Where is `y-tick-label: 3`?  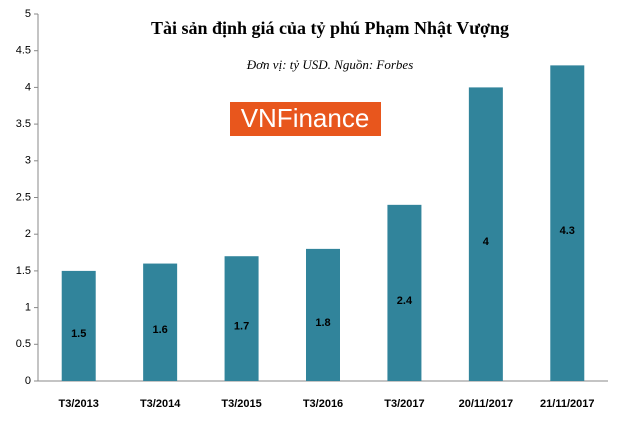
y-tick-label: 3 is located at coordinates (28, 161).